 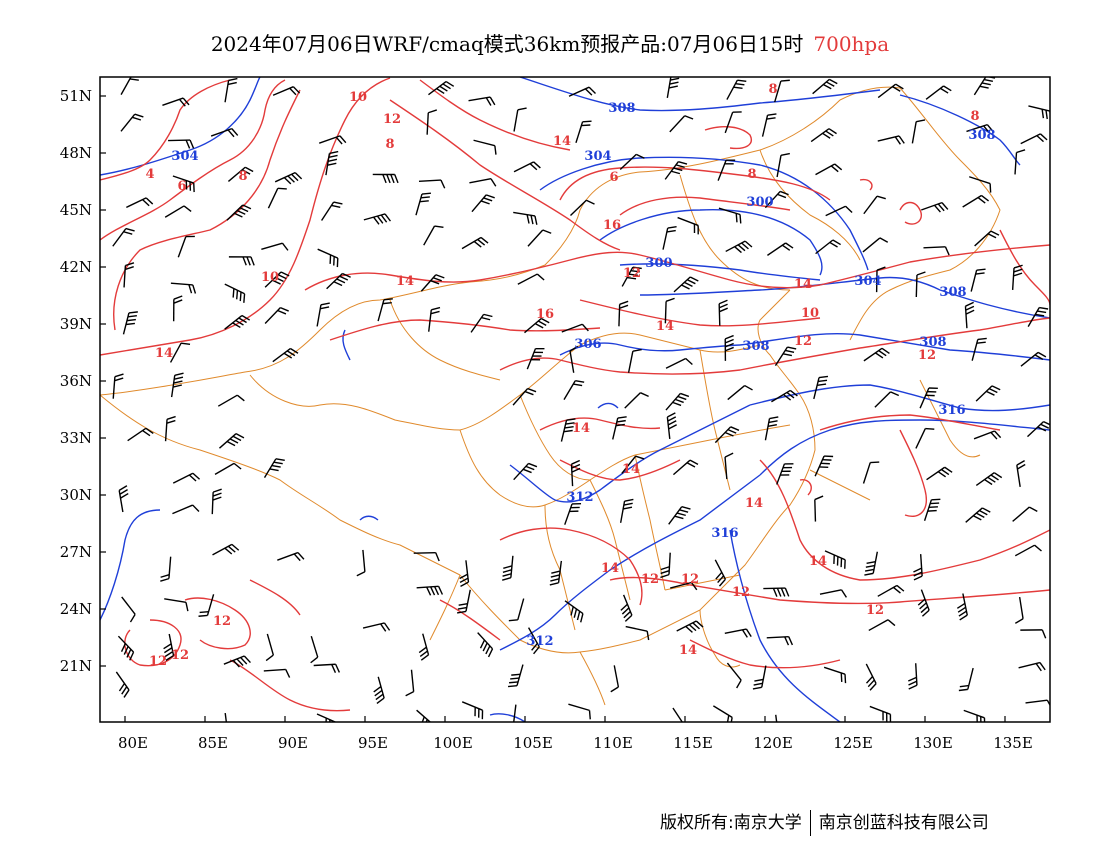 What do you see at coordinates (903, 823) in the screenshot?
I see `copyright-right: 南京创蓝科技有限公司` at bounding box center [903, 823].